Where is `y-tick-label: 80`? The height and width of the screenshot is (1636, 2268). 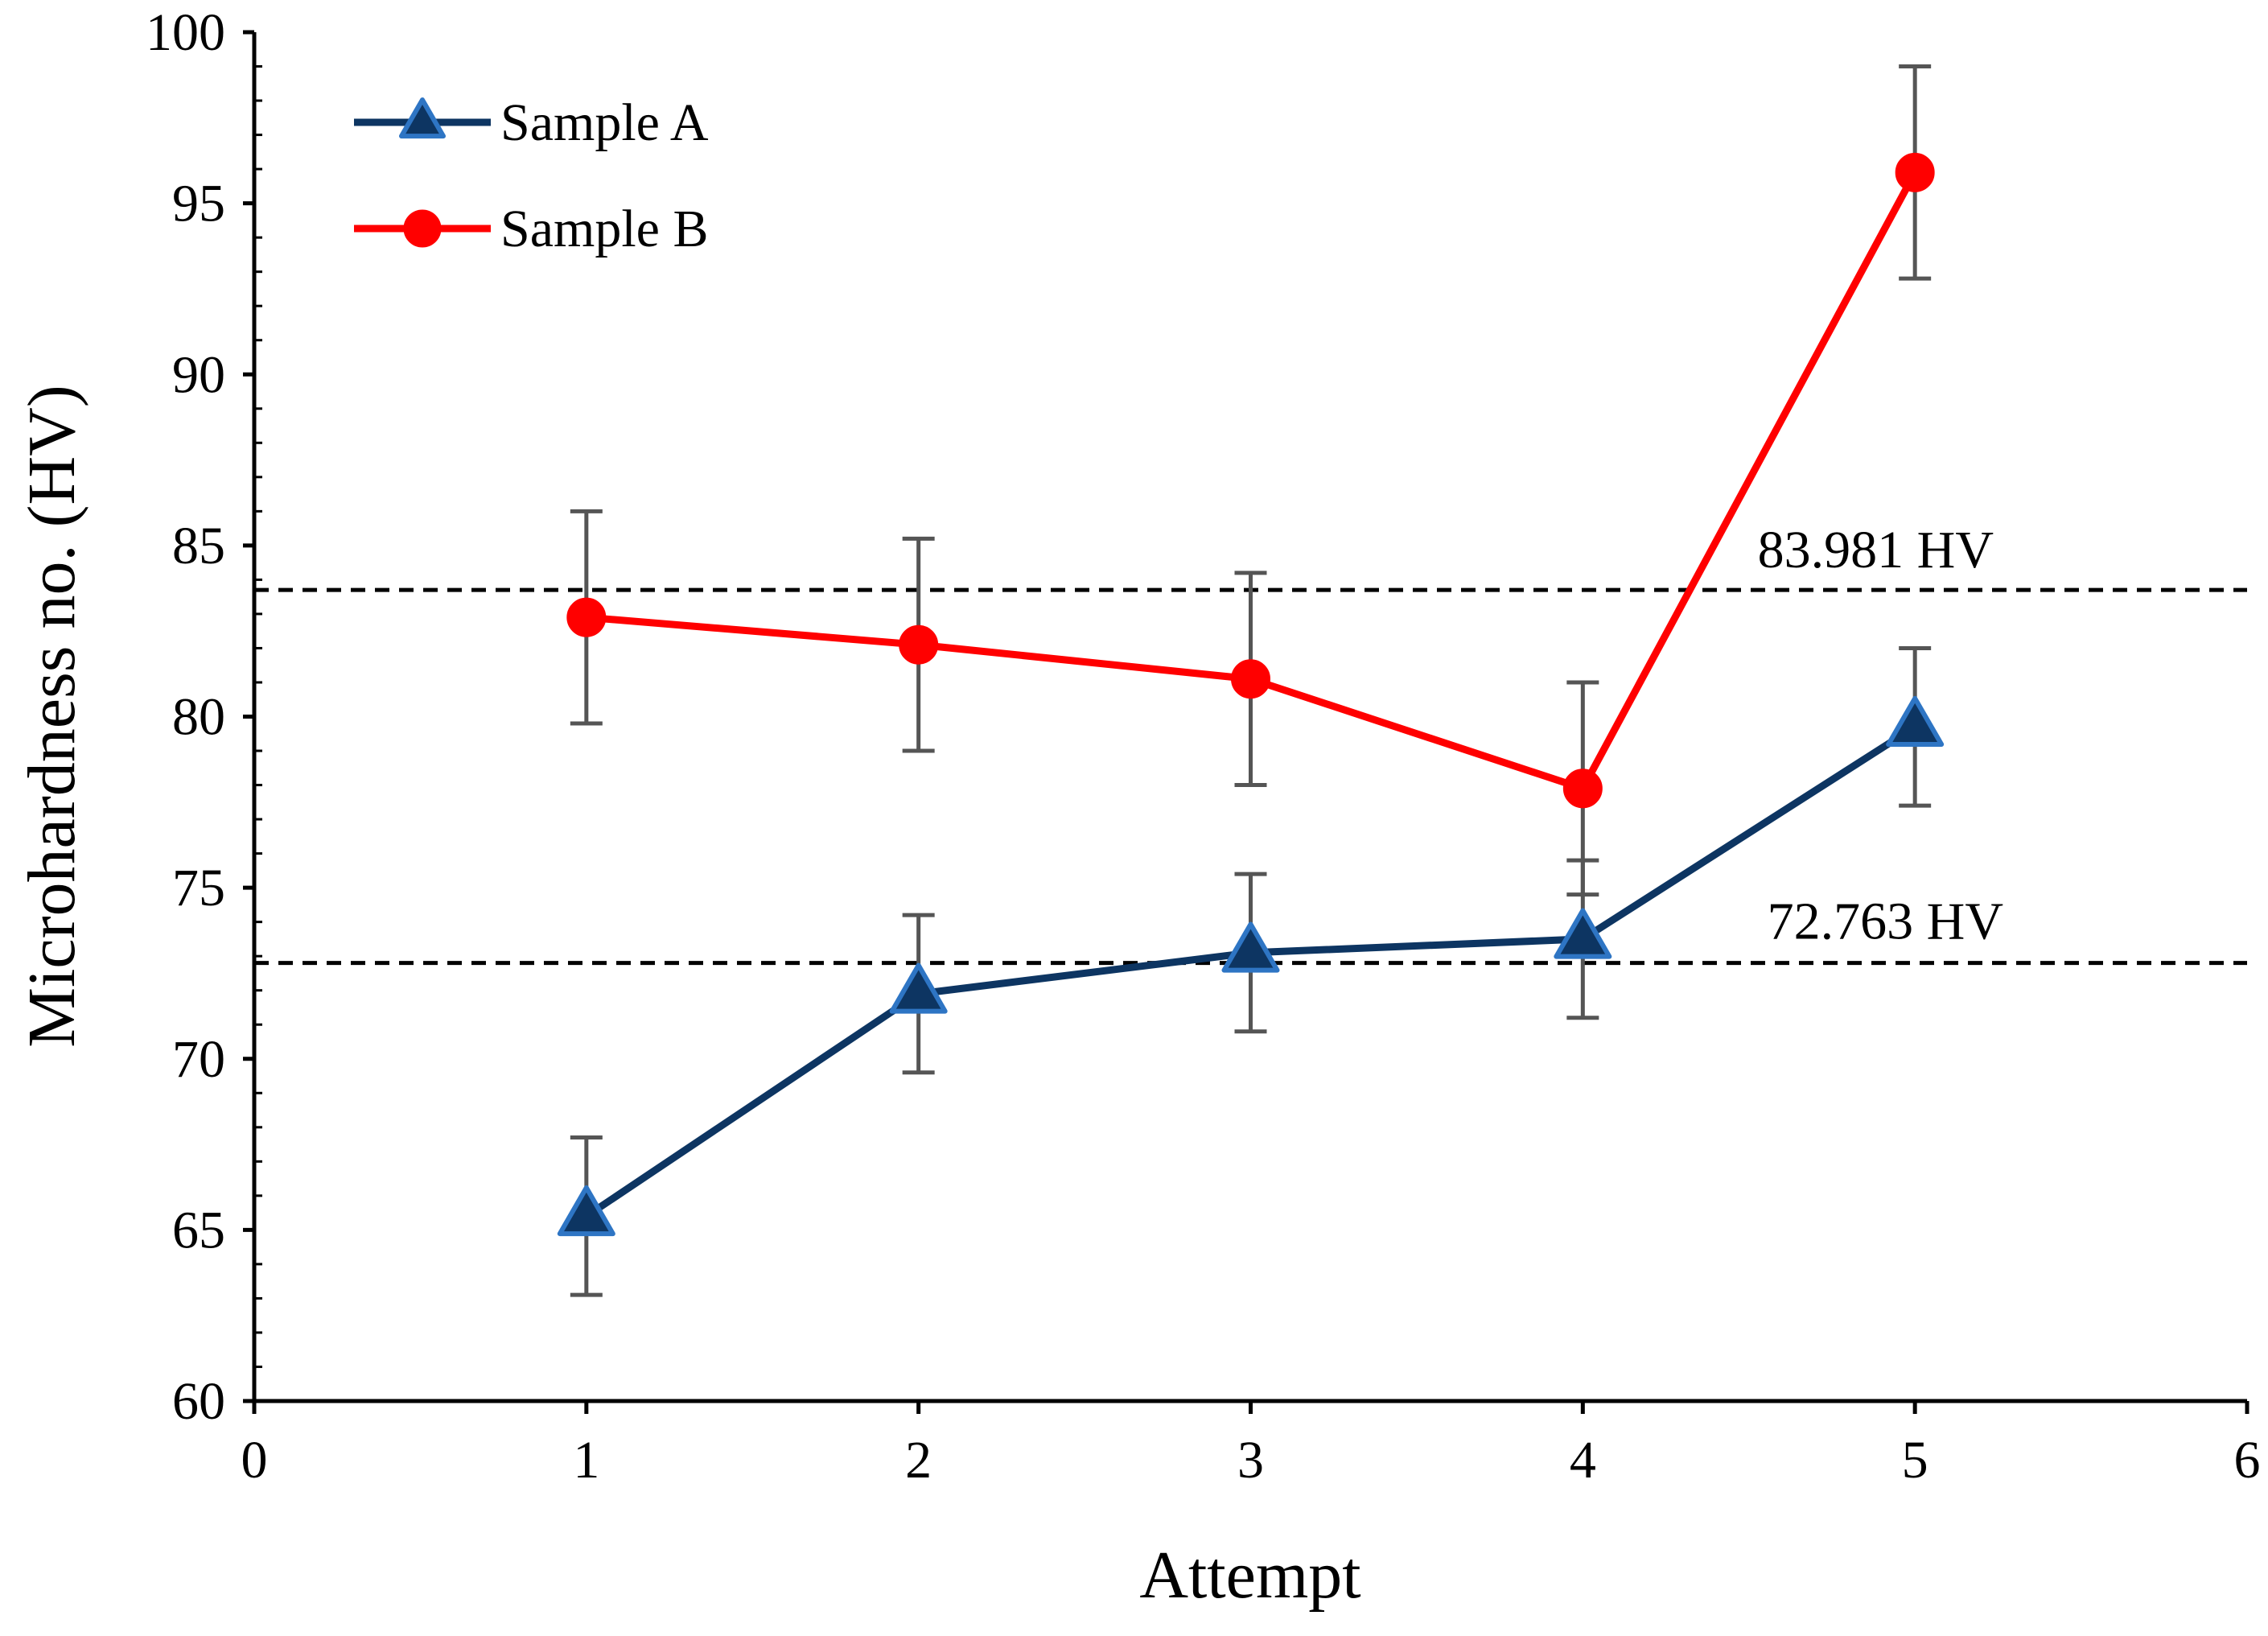 y-tick-label: 80 is located at coordinates (198, 717).